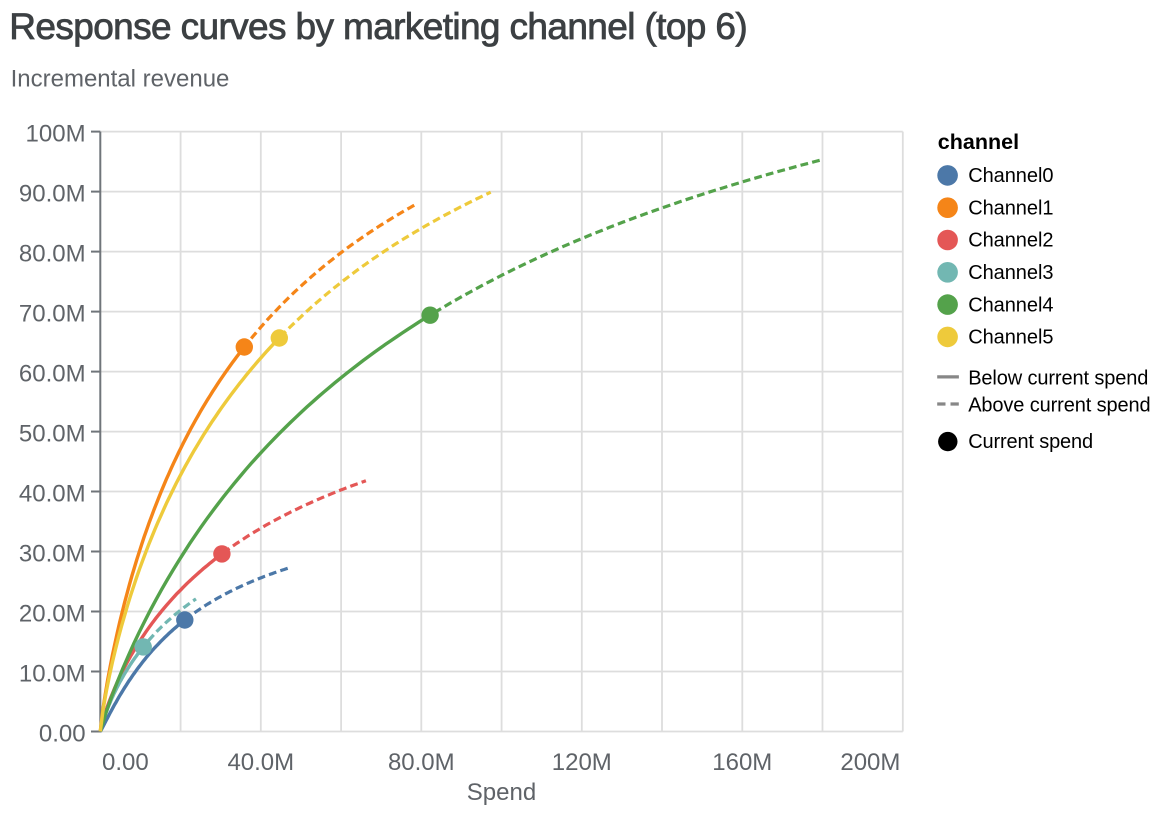  I want to click on svg-text: Channel0, so click(1010, 176).